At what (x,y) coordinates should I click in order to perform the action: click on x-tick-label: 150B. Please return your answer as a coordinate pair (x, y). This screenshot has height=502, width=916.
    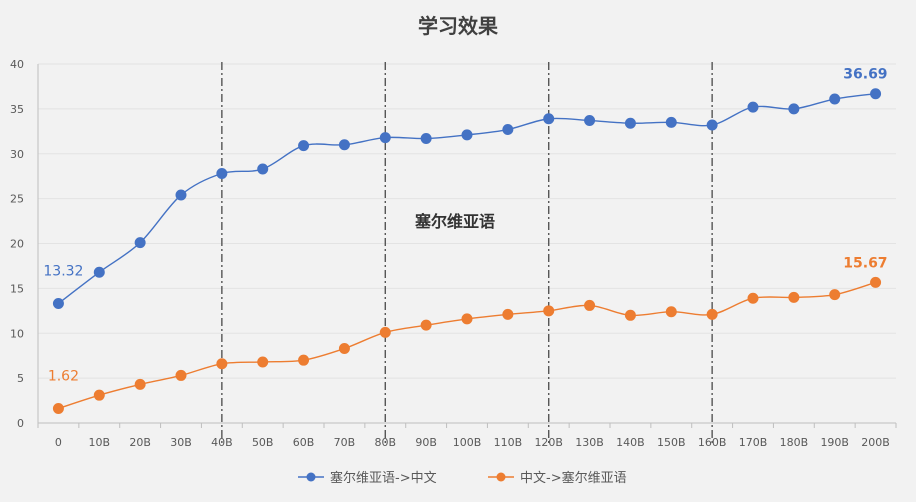
    Looking at the image, I should click on (671, 442).